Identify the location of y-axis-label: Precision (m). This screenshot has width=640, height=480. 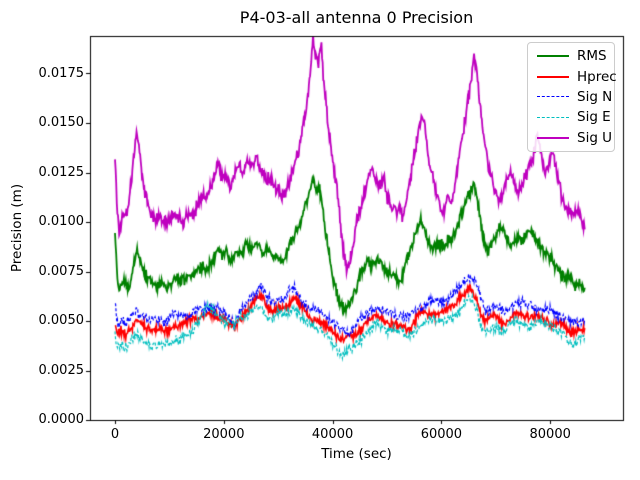
(17, 228).